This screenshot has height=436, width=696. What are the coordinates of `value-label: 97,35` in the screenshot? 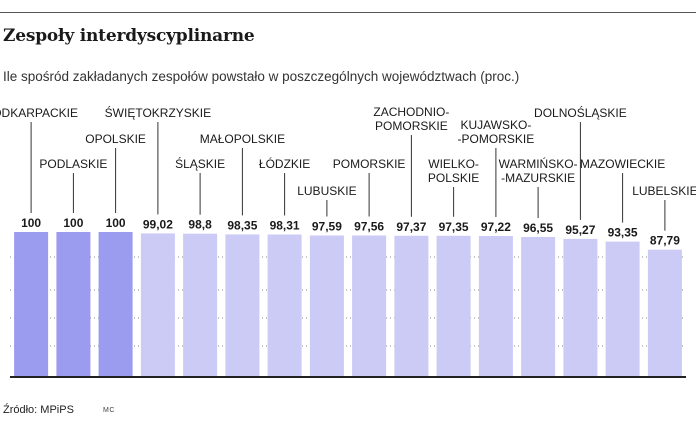 It's located at (454, 227).